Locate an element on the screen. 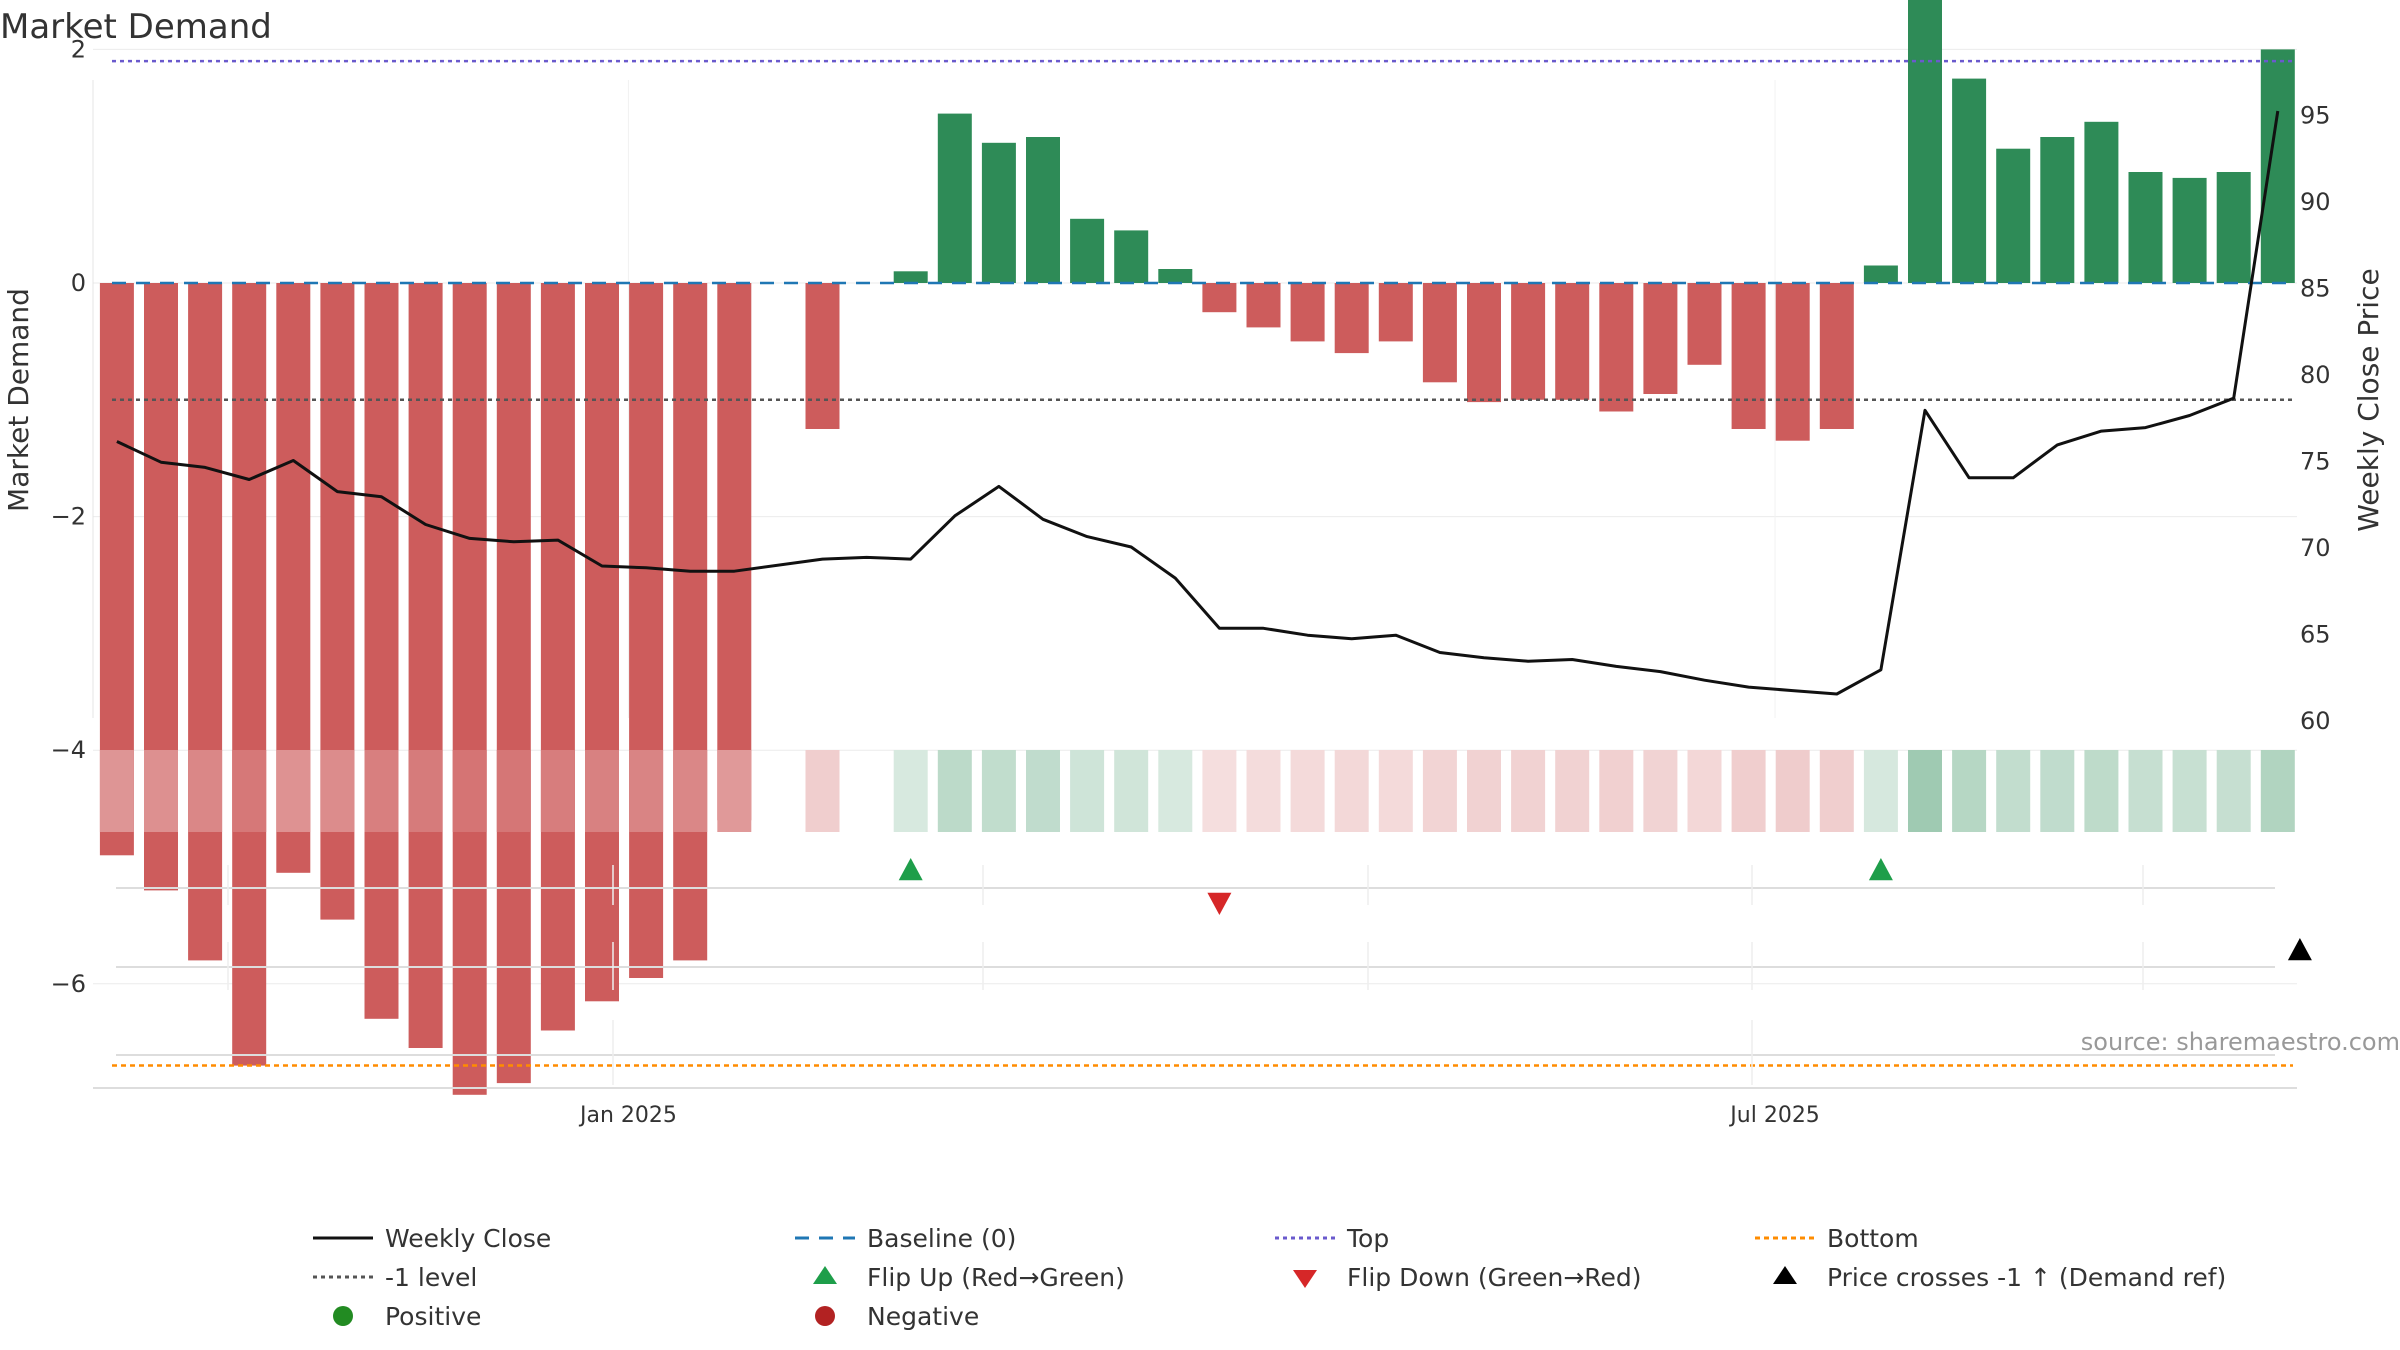 The width and height of the screenshot is (2400, 1350). y-right-tick-label: 80 is located at coordinates (2315, 375).